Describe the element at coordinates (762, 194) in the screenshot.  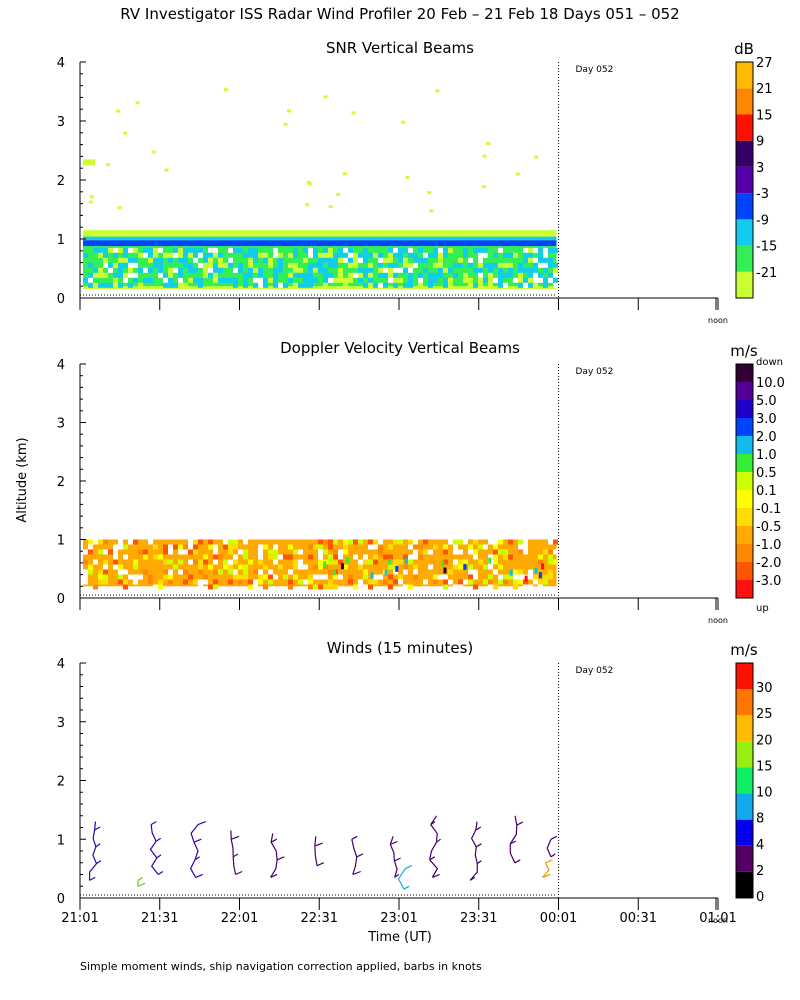
I see `colorbar-tick-label: -3` at that location.